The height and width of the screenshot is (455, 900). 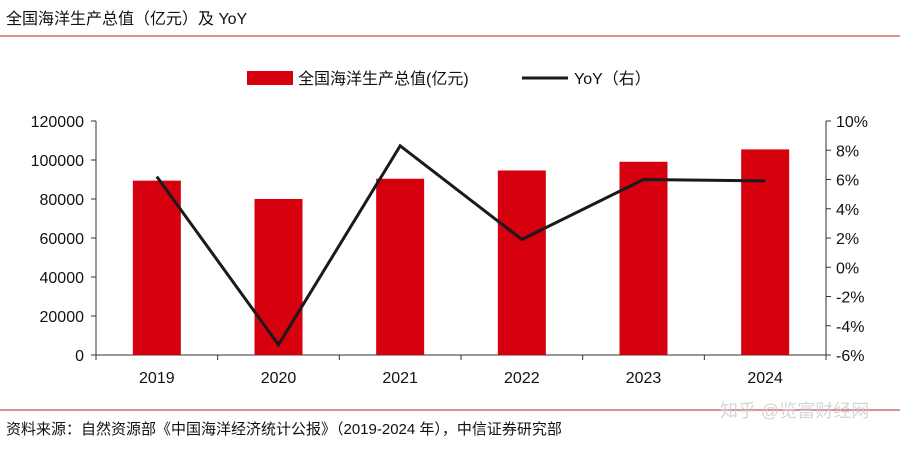 What do you see at coordinates (847, 210) in the screenshot?
I see `right-tick-label: 4%` at bounding box center [847, 210].